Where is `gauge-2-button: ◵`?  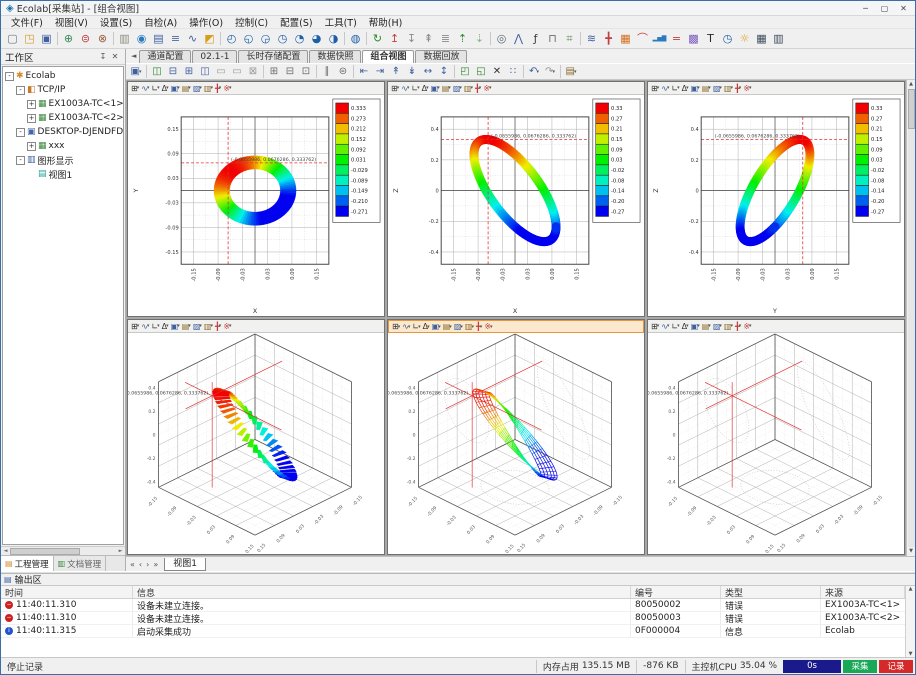
gauge-2-button: ◵ is located at coordinates (248, 38).